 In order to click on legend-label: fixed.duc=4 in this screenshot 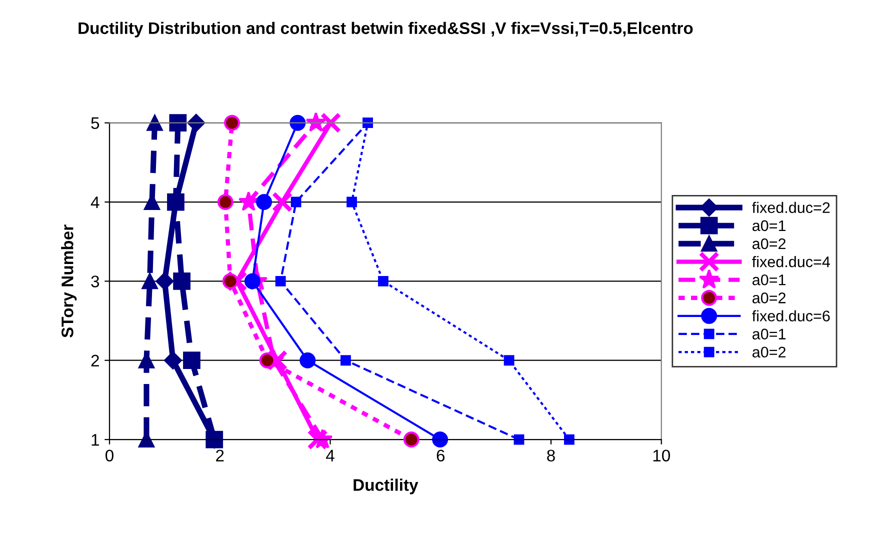, I will do `click(791, 262)`.